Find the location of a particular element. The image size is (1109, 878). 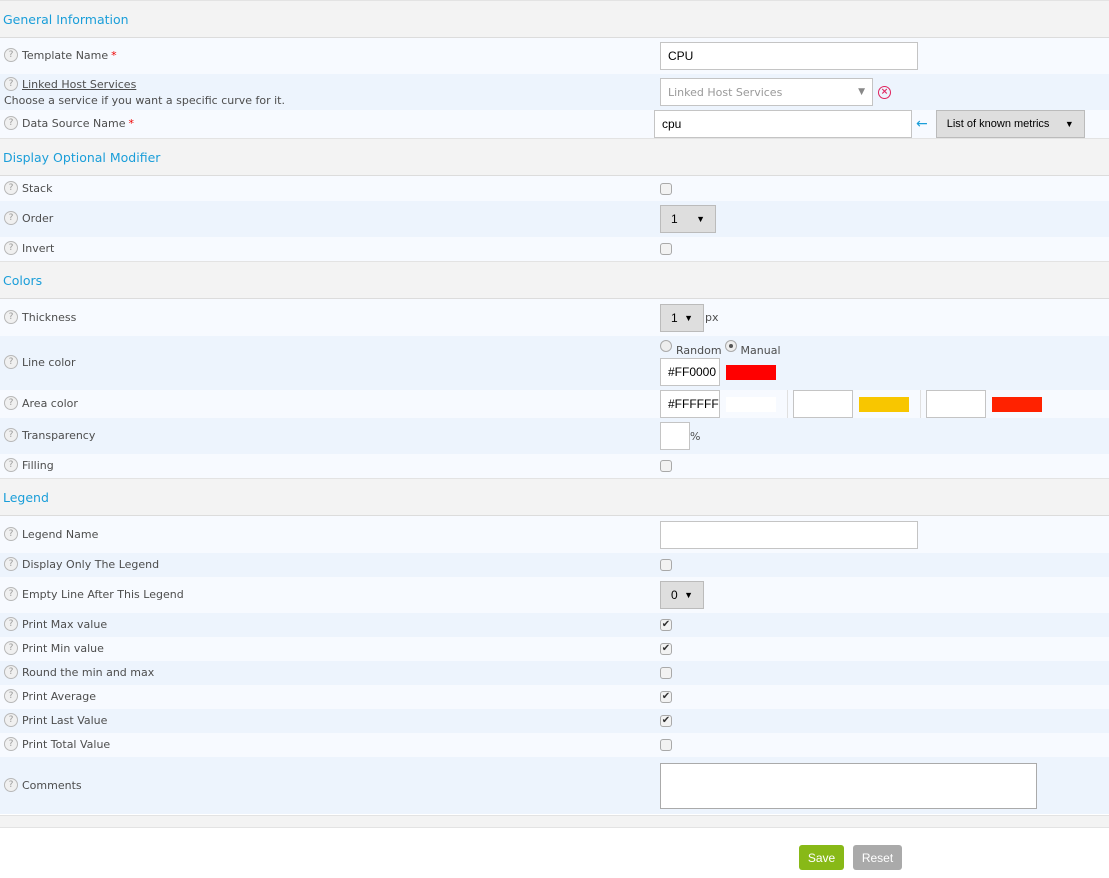

label-text: Print Average is located at coordinates (59, 696).